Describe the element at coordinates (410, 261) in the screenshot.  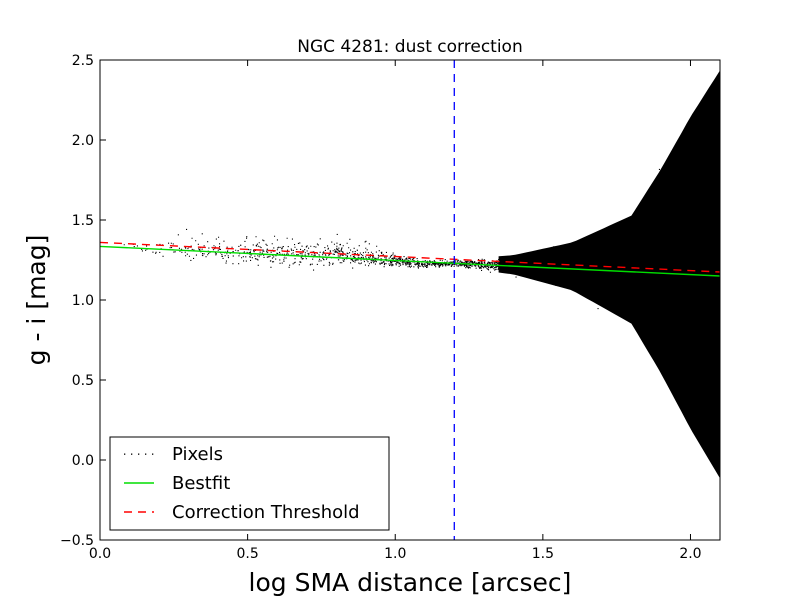
I see `bestfit-line` at that location.